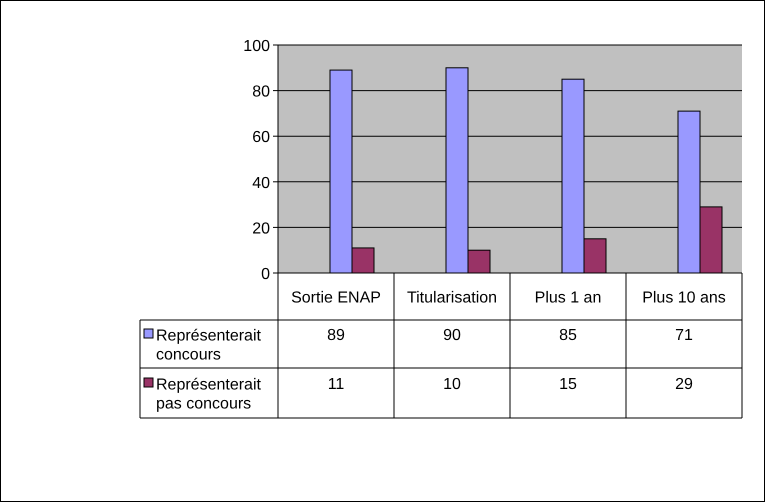 This screenshot has height=502, width=765. I want to click on y-tick-label: 0, so click(265, 274).